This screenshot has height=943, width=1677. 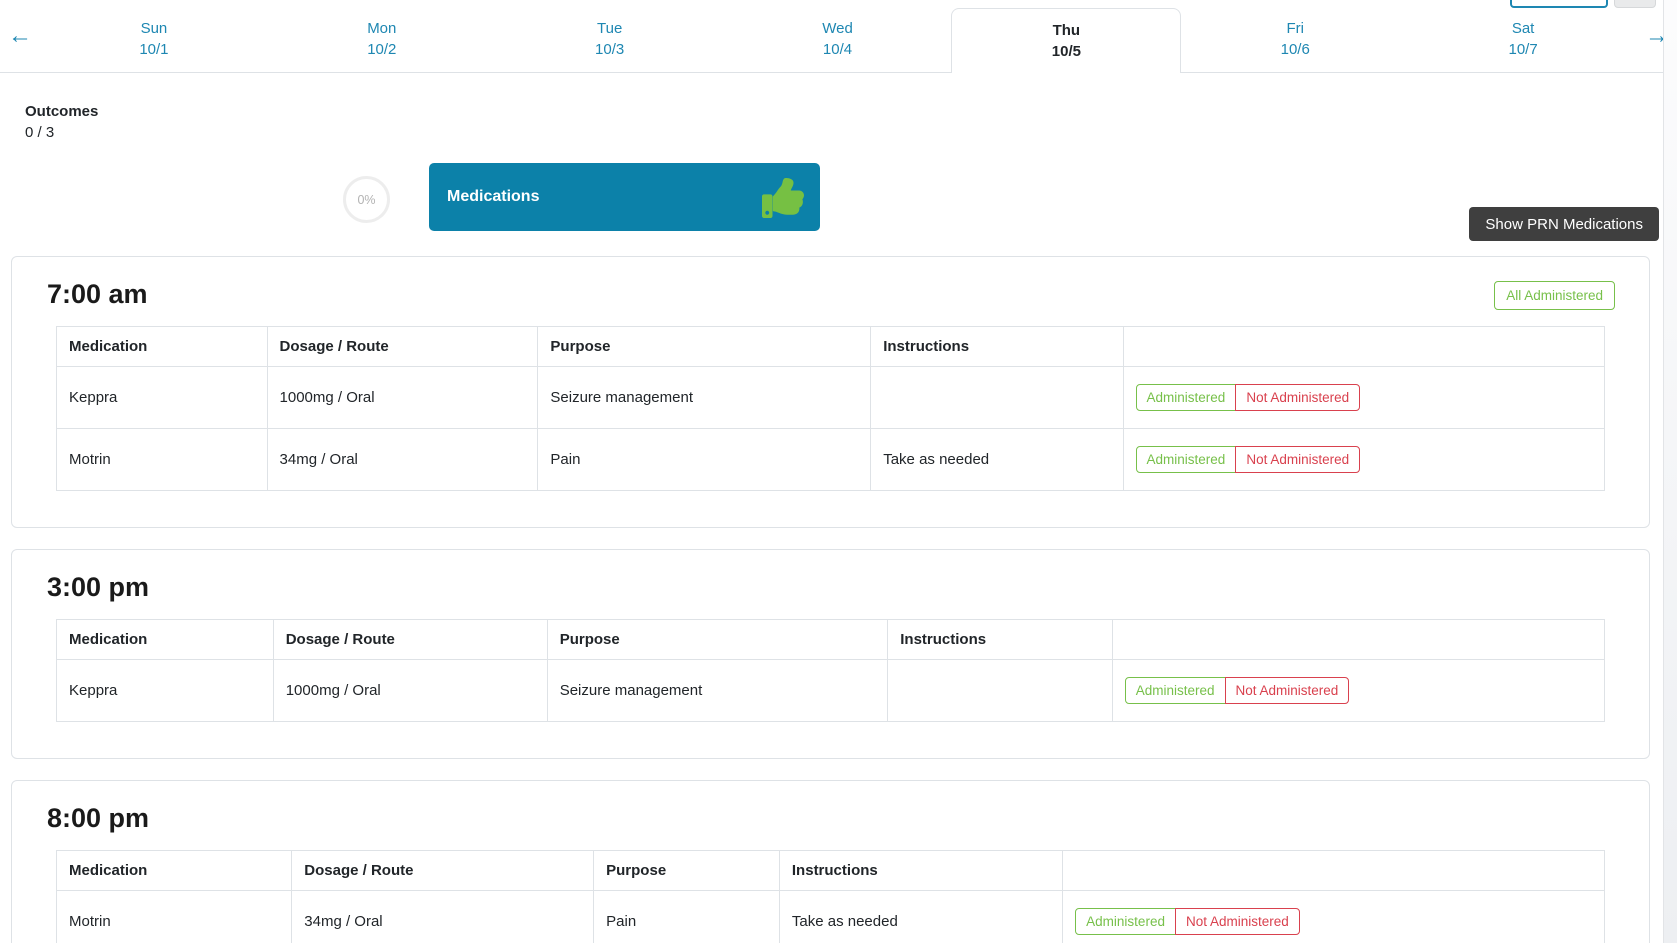 What do you see at coordinates (1295, 28) in the screenshot?
I see `day-label: Fri` at bounding box center [1295, 28].